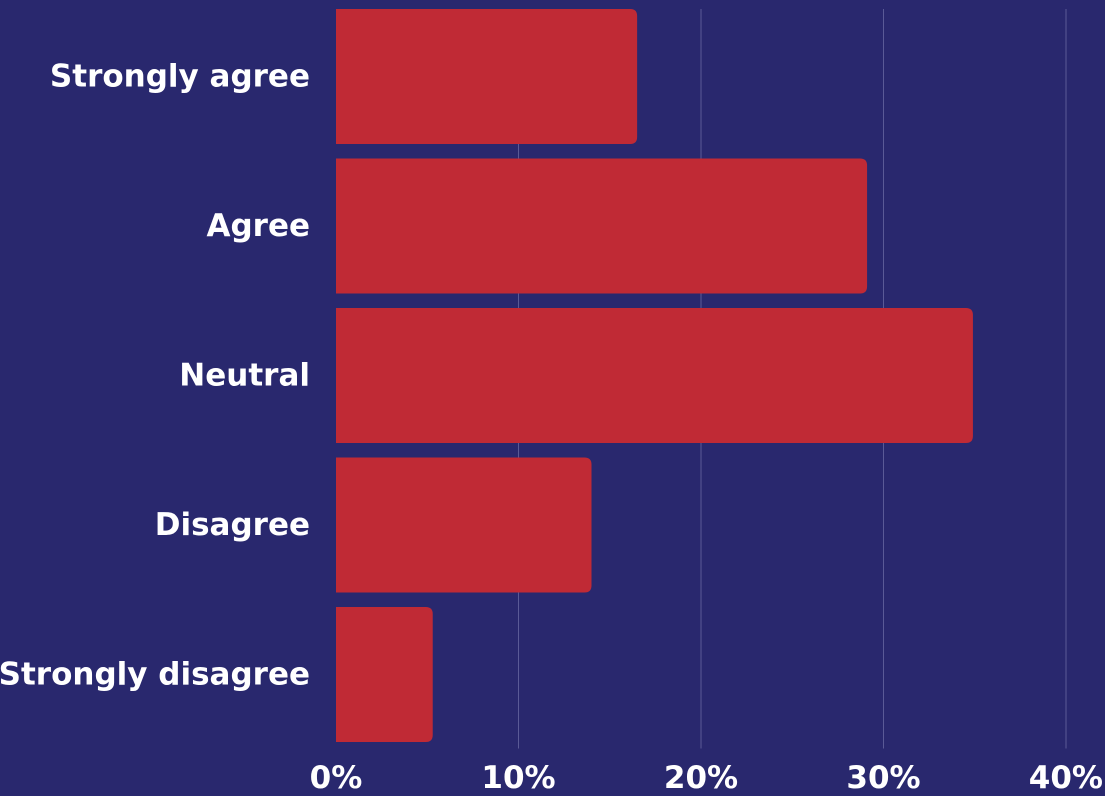  What do you see at coordinates (1066, 778) in the screenshot?
I see `x-tick-label: 40%` at bounding box center [1066, 778].